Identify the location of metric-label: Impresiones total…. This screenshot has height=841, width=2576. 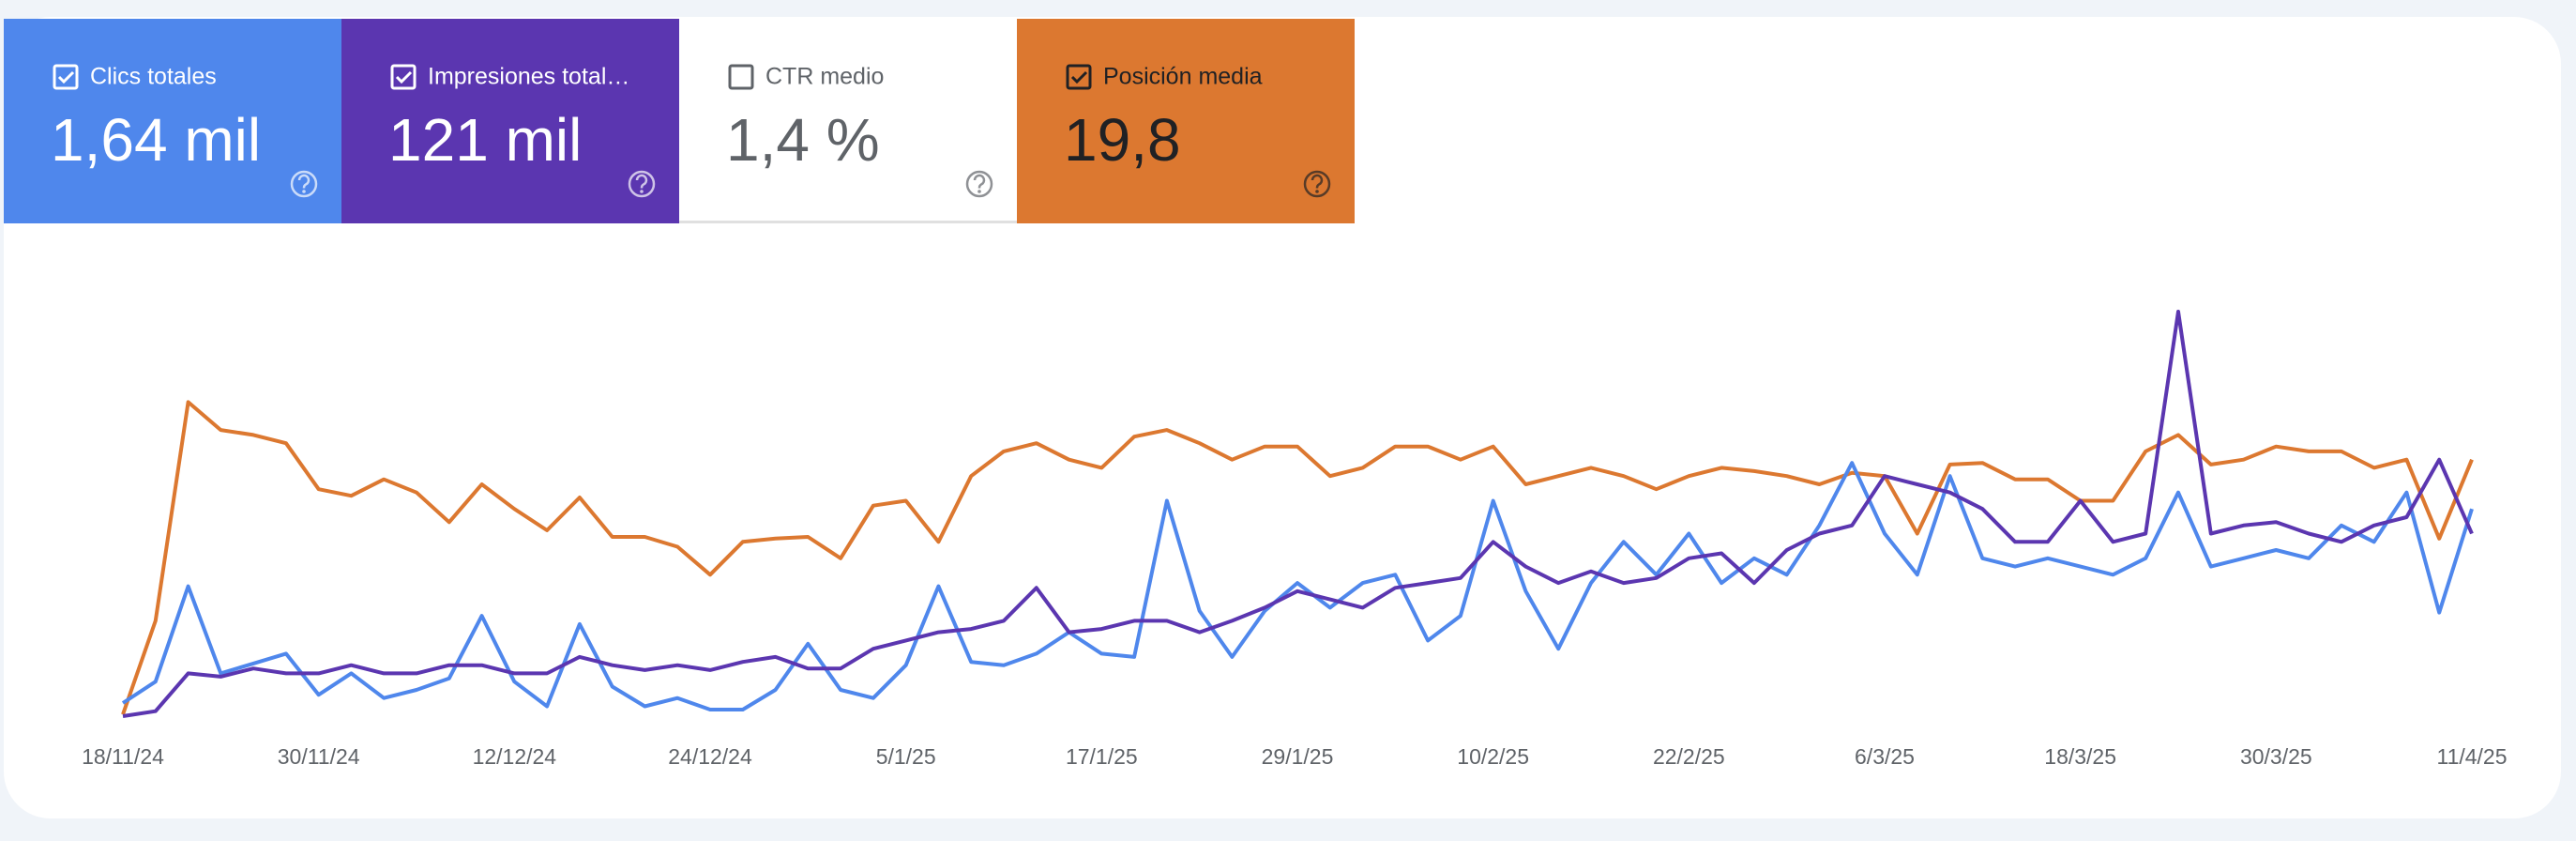
(528, 77).